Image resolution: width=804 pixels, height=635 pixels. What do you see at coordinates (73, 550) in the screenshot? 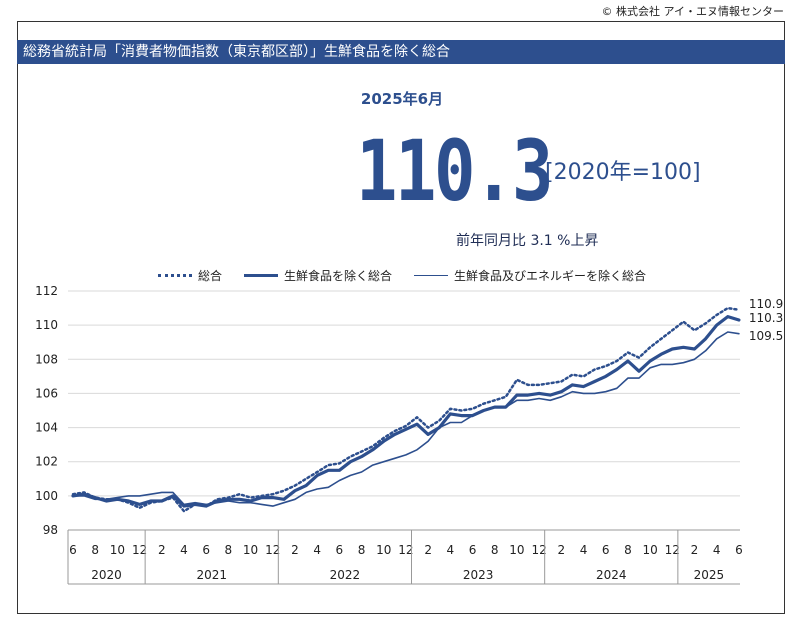
I see `x-tick-label-0: 6` at bounding box center [73, 550].